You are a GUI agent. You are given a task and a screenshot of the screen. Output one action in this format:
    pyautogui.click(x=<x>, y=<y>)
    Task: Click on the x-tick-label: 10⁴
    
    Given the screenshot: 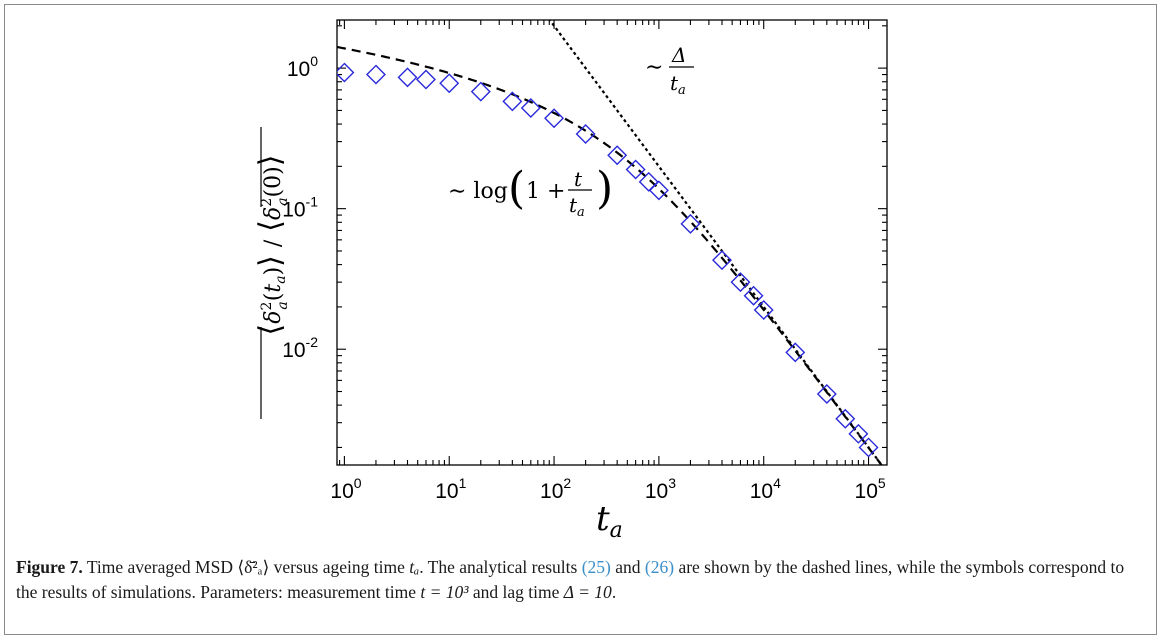 What is the action you would take?
    pyautogui.click(x=765, y=489)
    